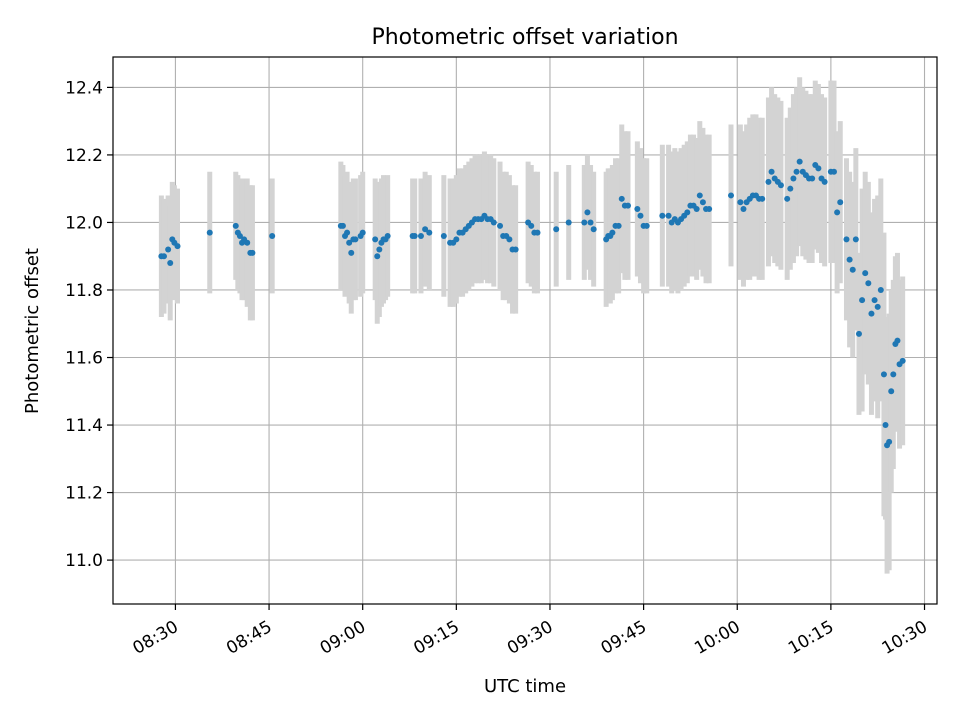  I want to click on x-tick-label: 10:15, so click(811, 638).